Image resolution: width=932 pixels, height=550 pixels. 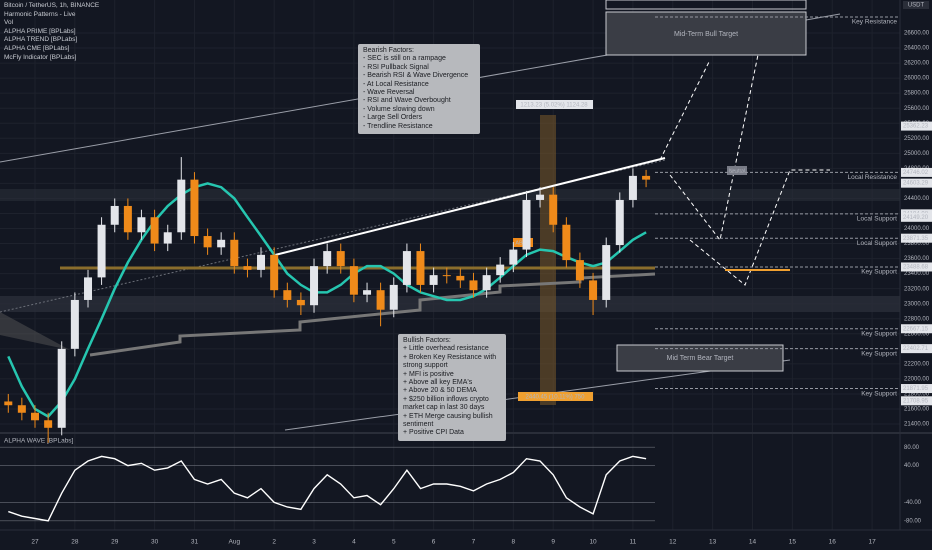 What do you see at coordinates (737, 170) in the screenshot?
I see `signal-box` at bounding box center [737, 170].